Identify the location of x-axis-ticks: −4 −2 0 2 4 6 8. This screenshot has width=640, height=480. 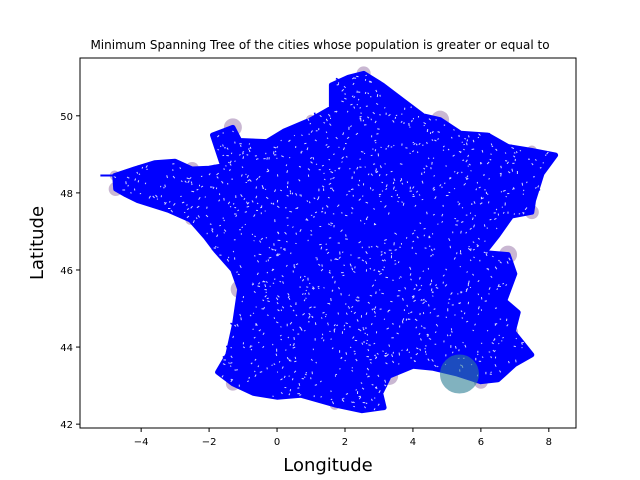
(343, 438).